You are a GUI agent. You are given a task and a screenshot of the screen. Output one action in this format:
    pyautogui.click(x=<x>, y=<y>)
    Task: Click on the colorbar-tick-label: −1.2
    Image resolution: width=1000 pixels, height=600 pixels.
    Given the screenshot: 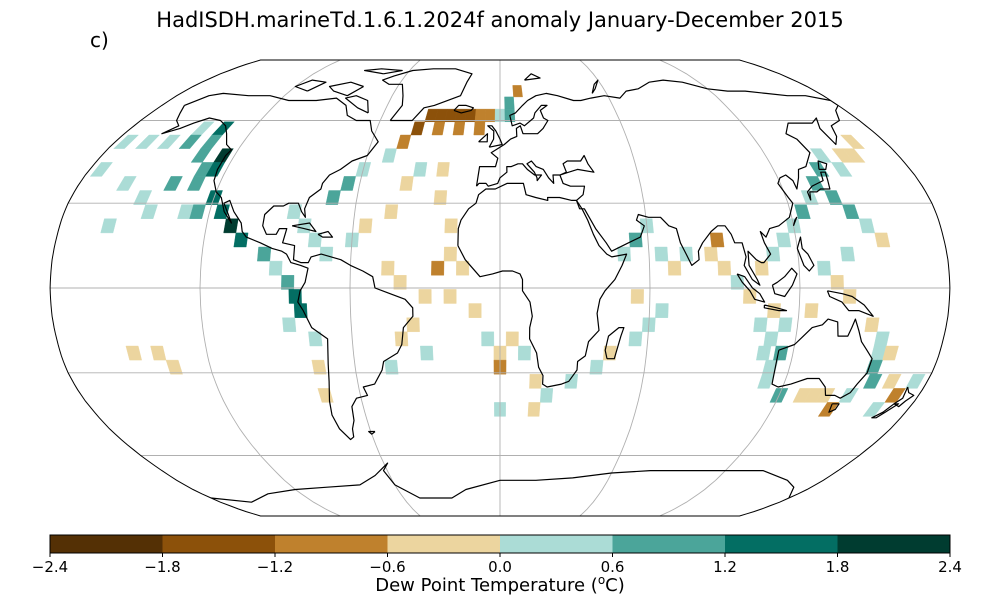 What is the action you would take?
    pyautogui.click(x=275, y=567)
    